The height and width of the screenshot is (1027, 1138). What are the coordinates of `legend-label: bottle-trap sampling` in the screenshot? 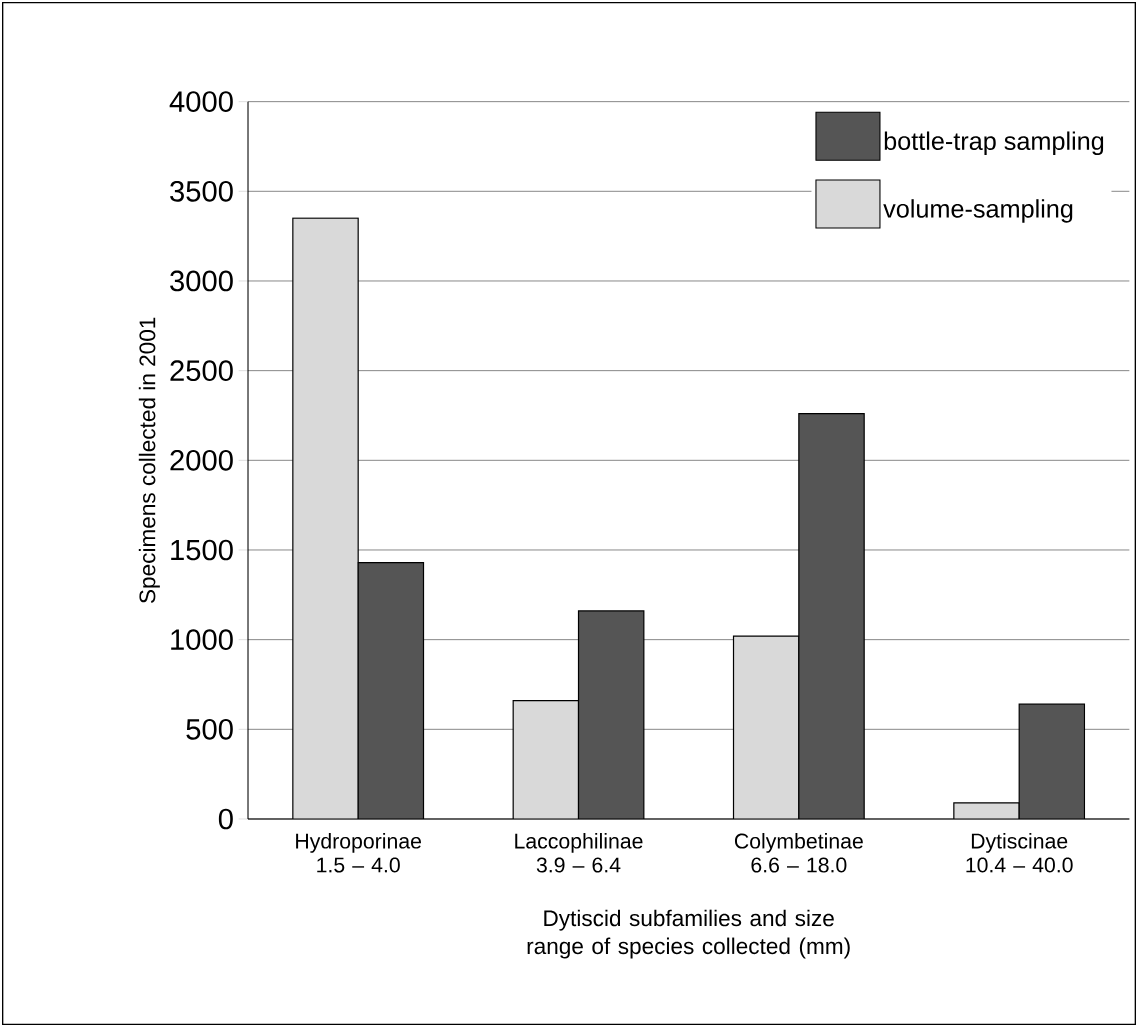 It's located at (994, 143).